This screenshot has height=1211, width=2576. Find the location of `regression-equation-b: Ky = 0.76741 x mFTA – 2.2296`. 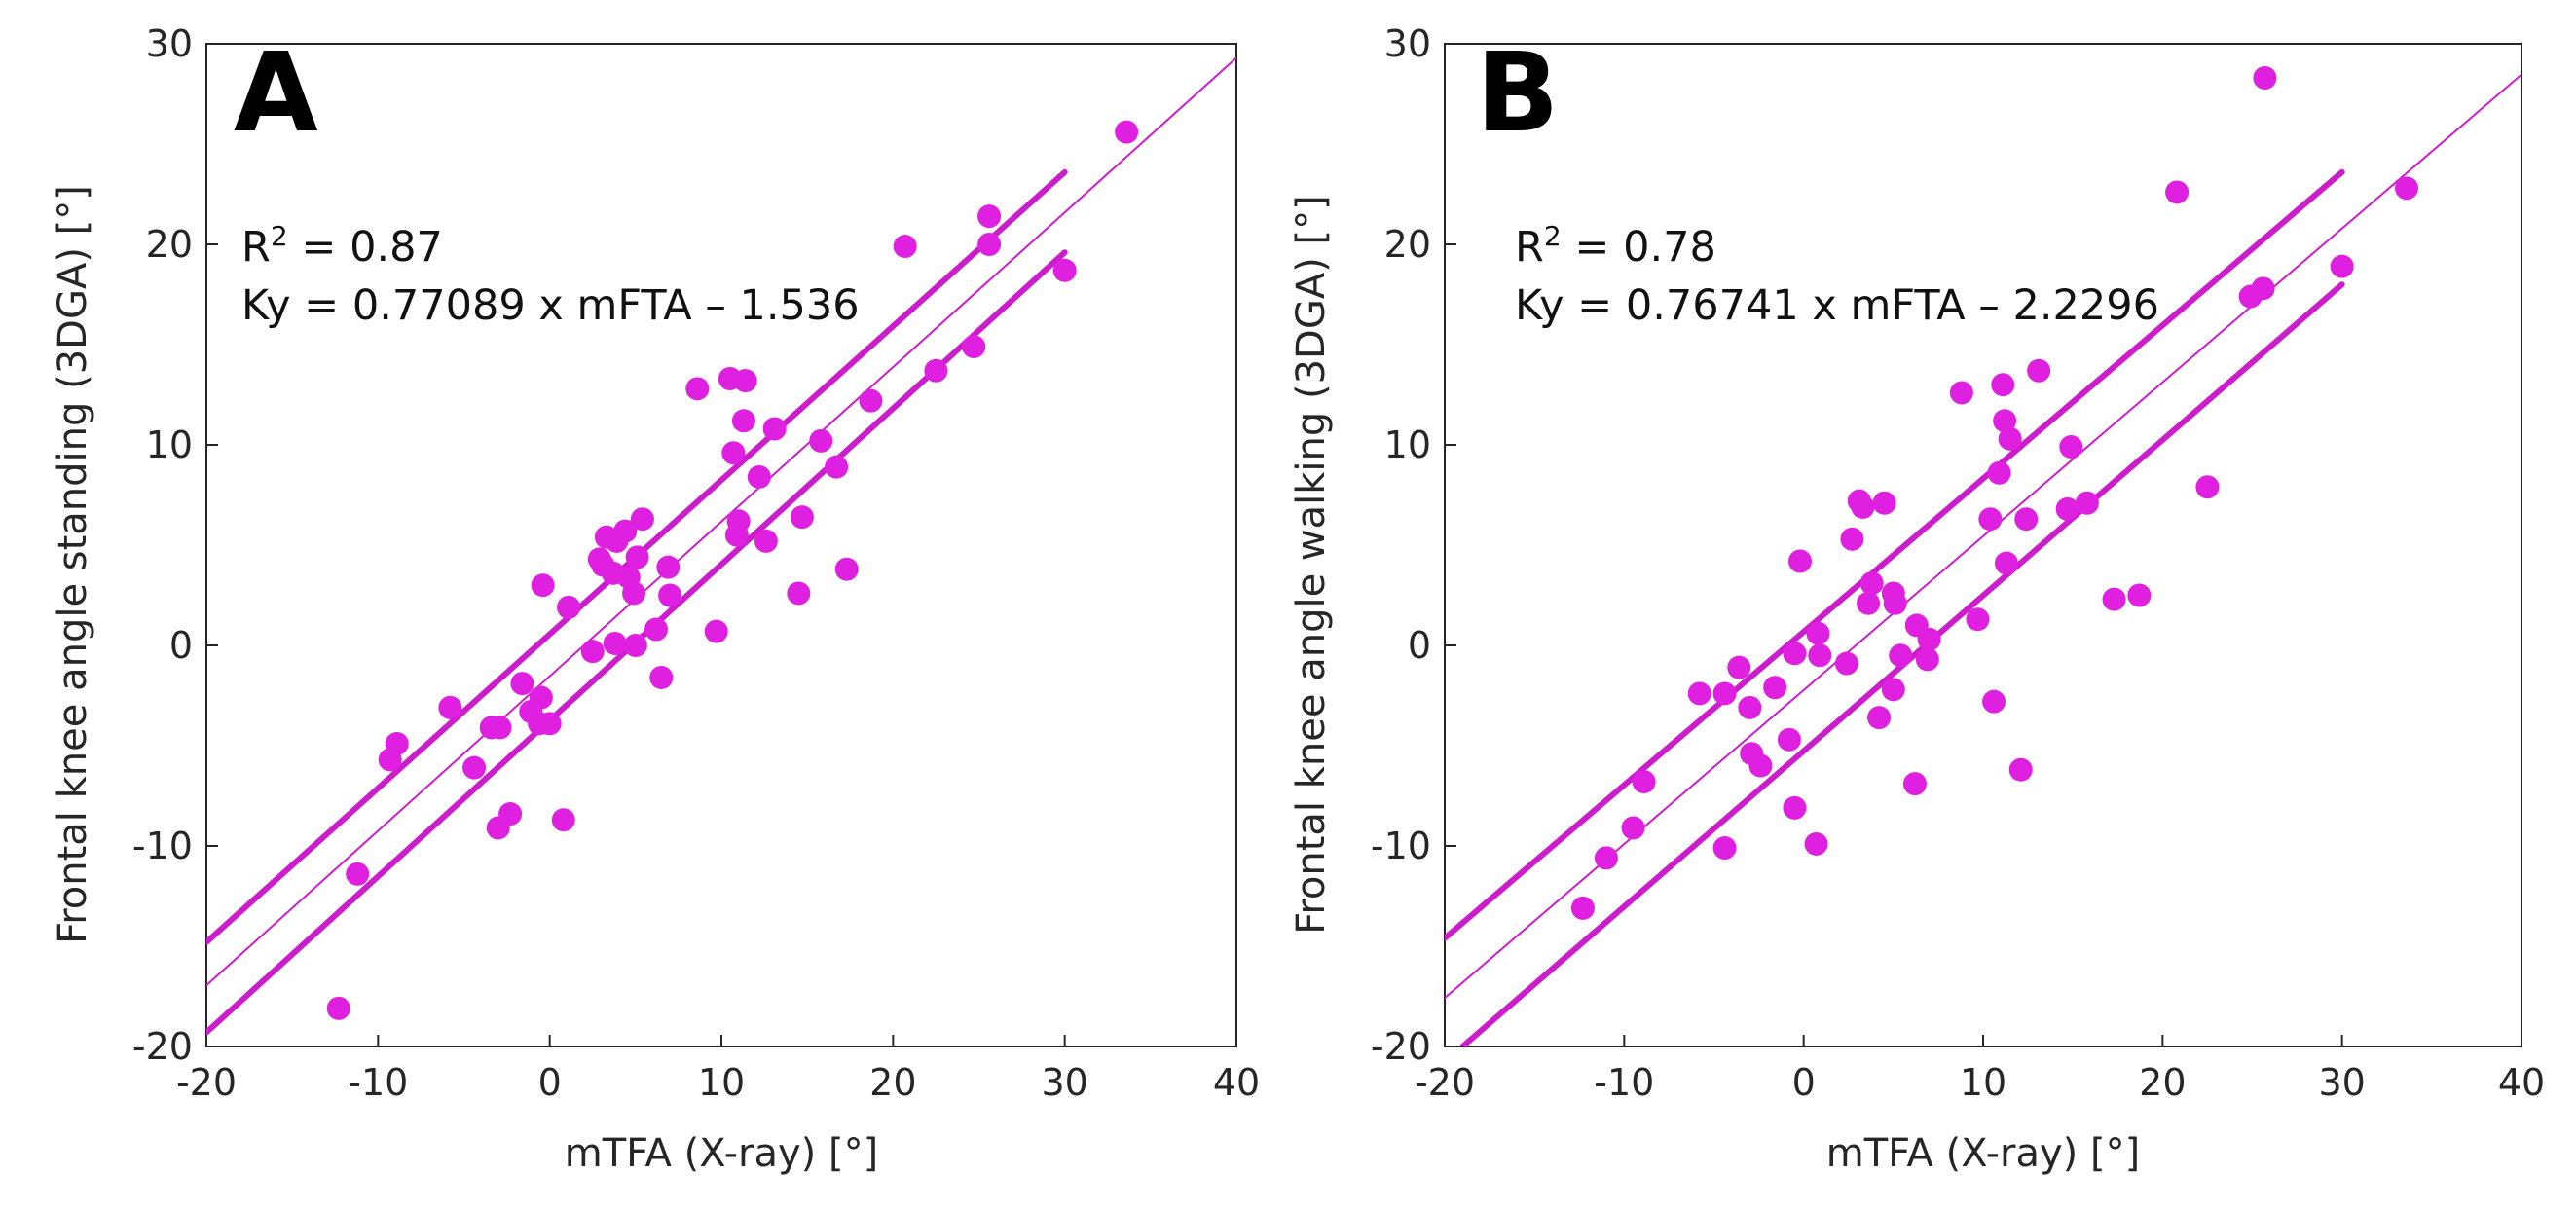

regression-equation-b: Ky = 0.76741 x mFTA – 2.2296 is located at coordinates (1837, 305).